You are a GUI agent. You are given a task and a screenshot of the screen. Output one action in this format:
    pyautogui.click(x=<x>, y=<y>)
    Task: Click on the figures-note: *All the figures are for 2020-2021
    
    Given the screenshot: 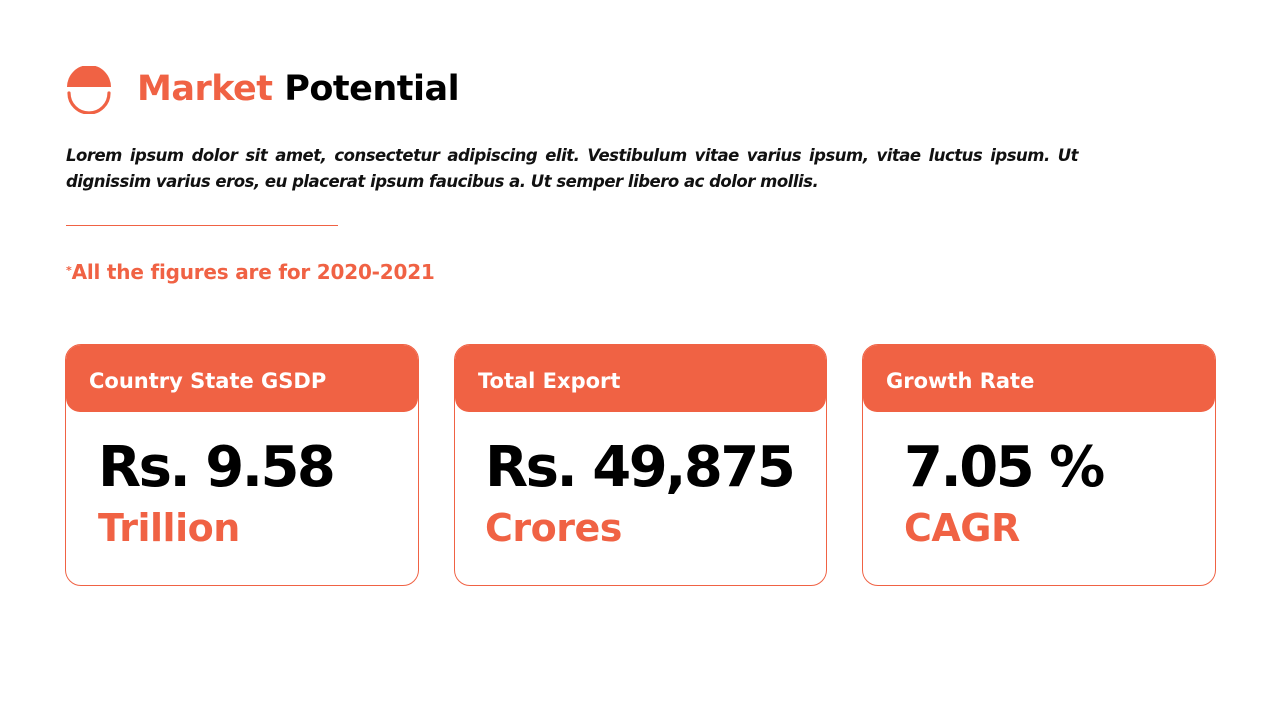 What is the action you would take?
    pyautogui.click(x=250, y=271)
    